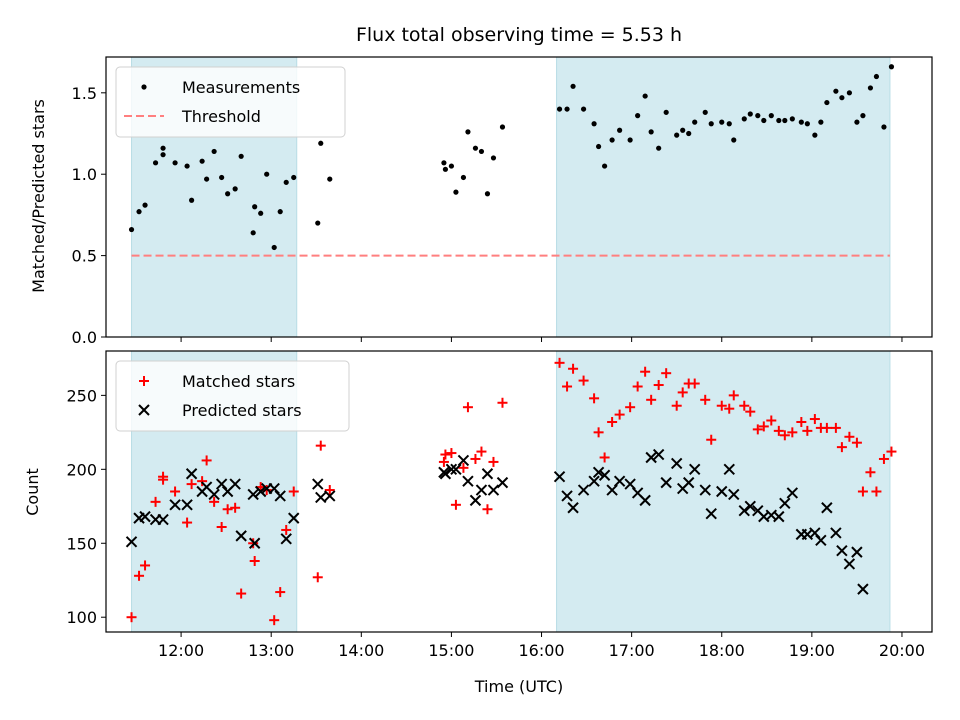  Describe the element at coordinates (144, 87) in the screenshot. I see `legend-marker-dot` at that location.